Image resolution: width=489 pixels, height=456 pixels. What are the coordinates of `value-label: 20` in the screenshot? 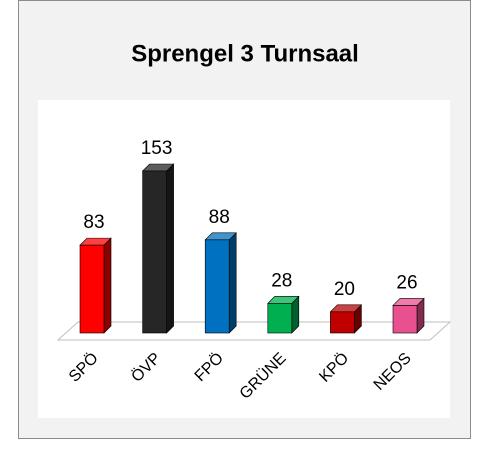 It's located at (344, 289).